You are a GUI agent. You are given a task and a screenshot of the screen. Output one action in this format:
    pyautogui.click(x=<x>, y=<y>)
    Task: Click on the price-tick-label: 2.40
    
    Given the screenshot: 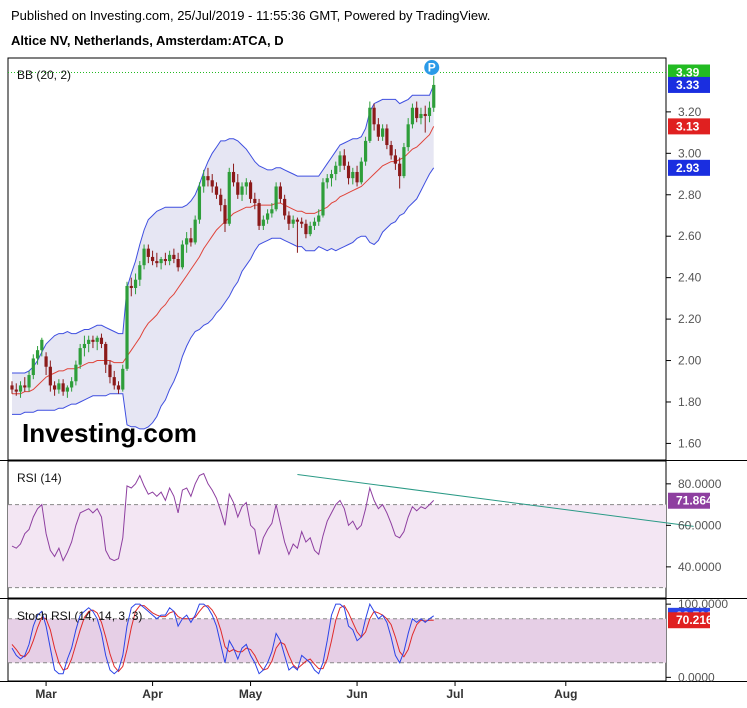 What is the action you would take?
    pyautogui.click(x=690, y=278)
    